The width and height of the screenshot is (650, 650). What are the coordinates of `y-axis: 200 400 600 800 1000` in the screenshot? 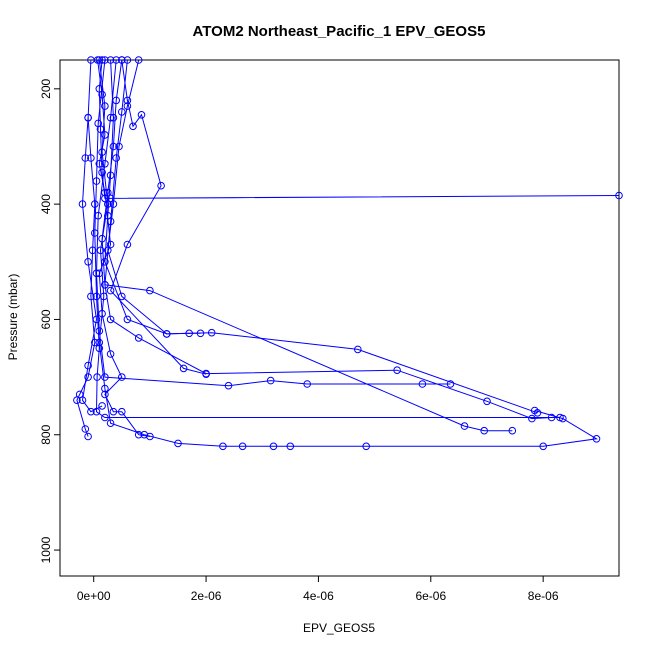 It's located at (49, 320).